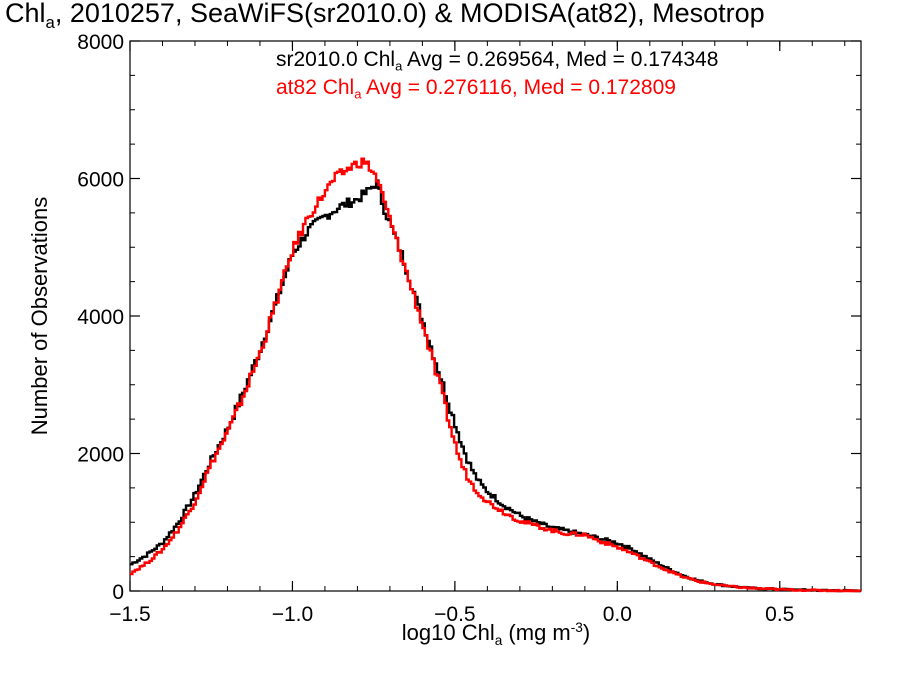 The image size is (900, 675). I want to click on x-tick-label: −1.0, so click(292, 614).